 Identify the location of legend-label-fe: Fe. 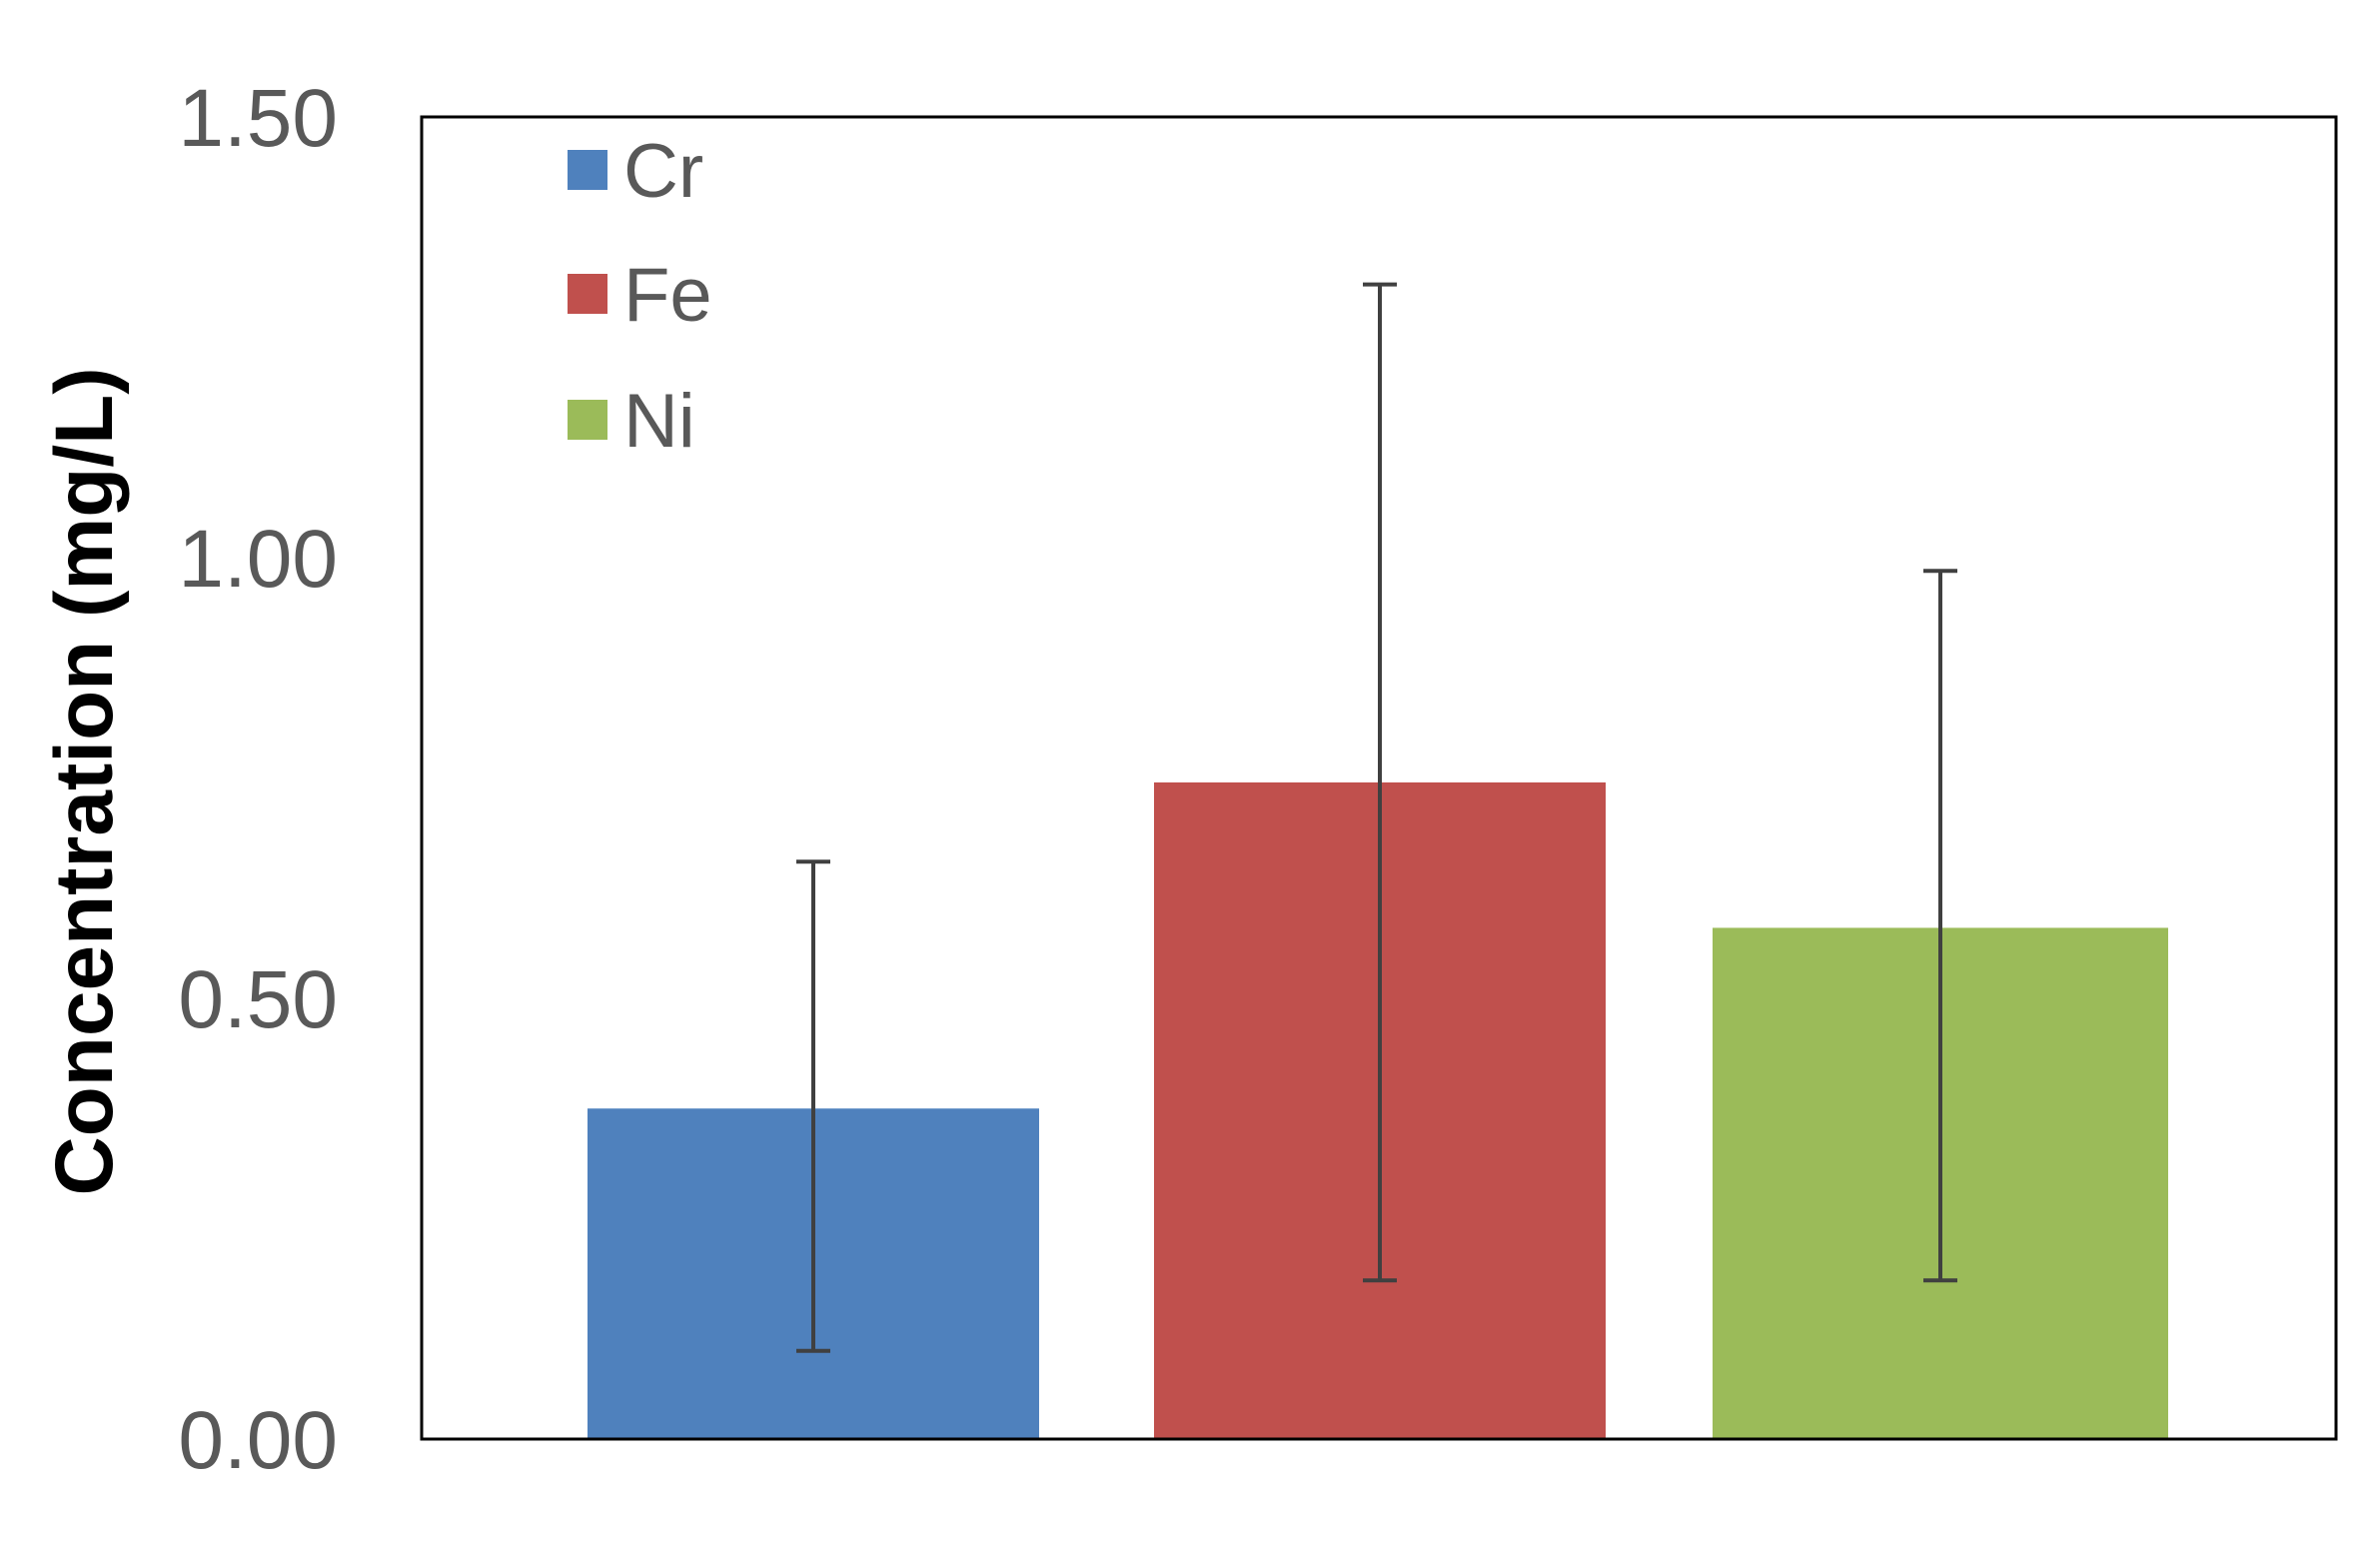
(667, 295).